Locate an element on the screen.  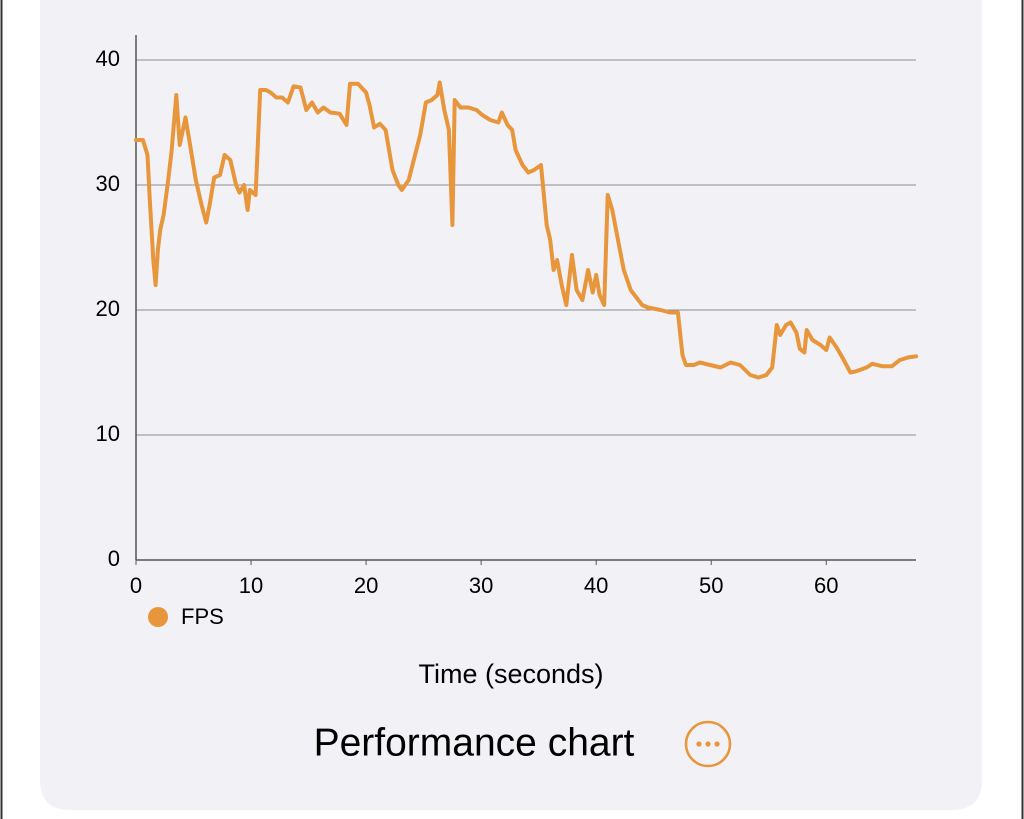
more-button-ring is located at coordinates (708, 744).